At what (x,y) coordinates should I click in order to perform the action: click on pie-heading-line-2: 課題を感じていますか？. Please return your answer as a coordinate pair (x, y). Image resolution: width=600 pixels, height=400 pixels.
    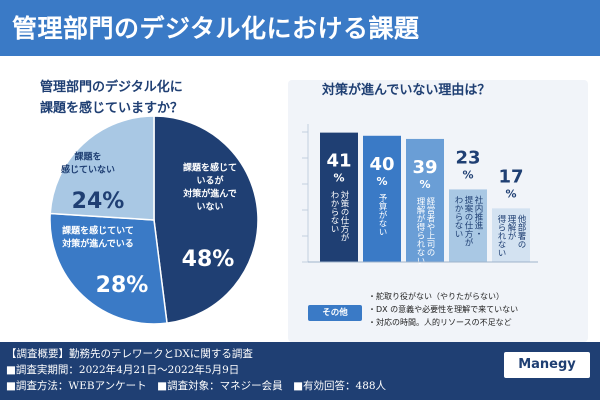
    Looking at the image, I should click on (112, 108).